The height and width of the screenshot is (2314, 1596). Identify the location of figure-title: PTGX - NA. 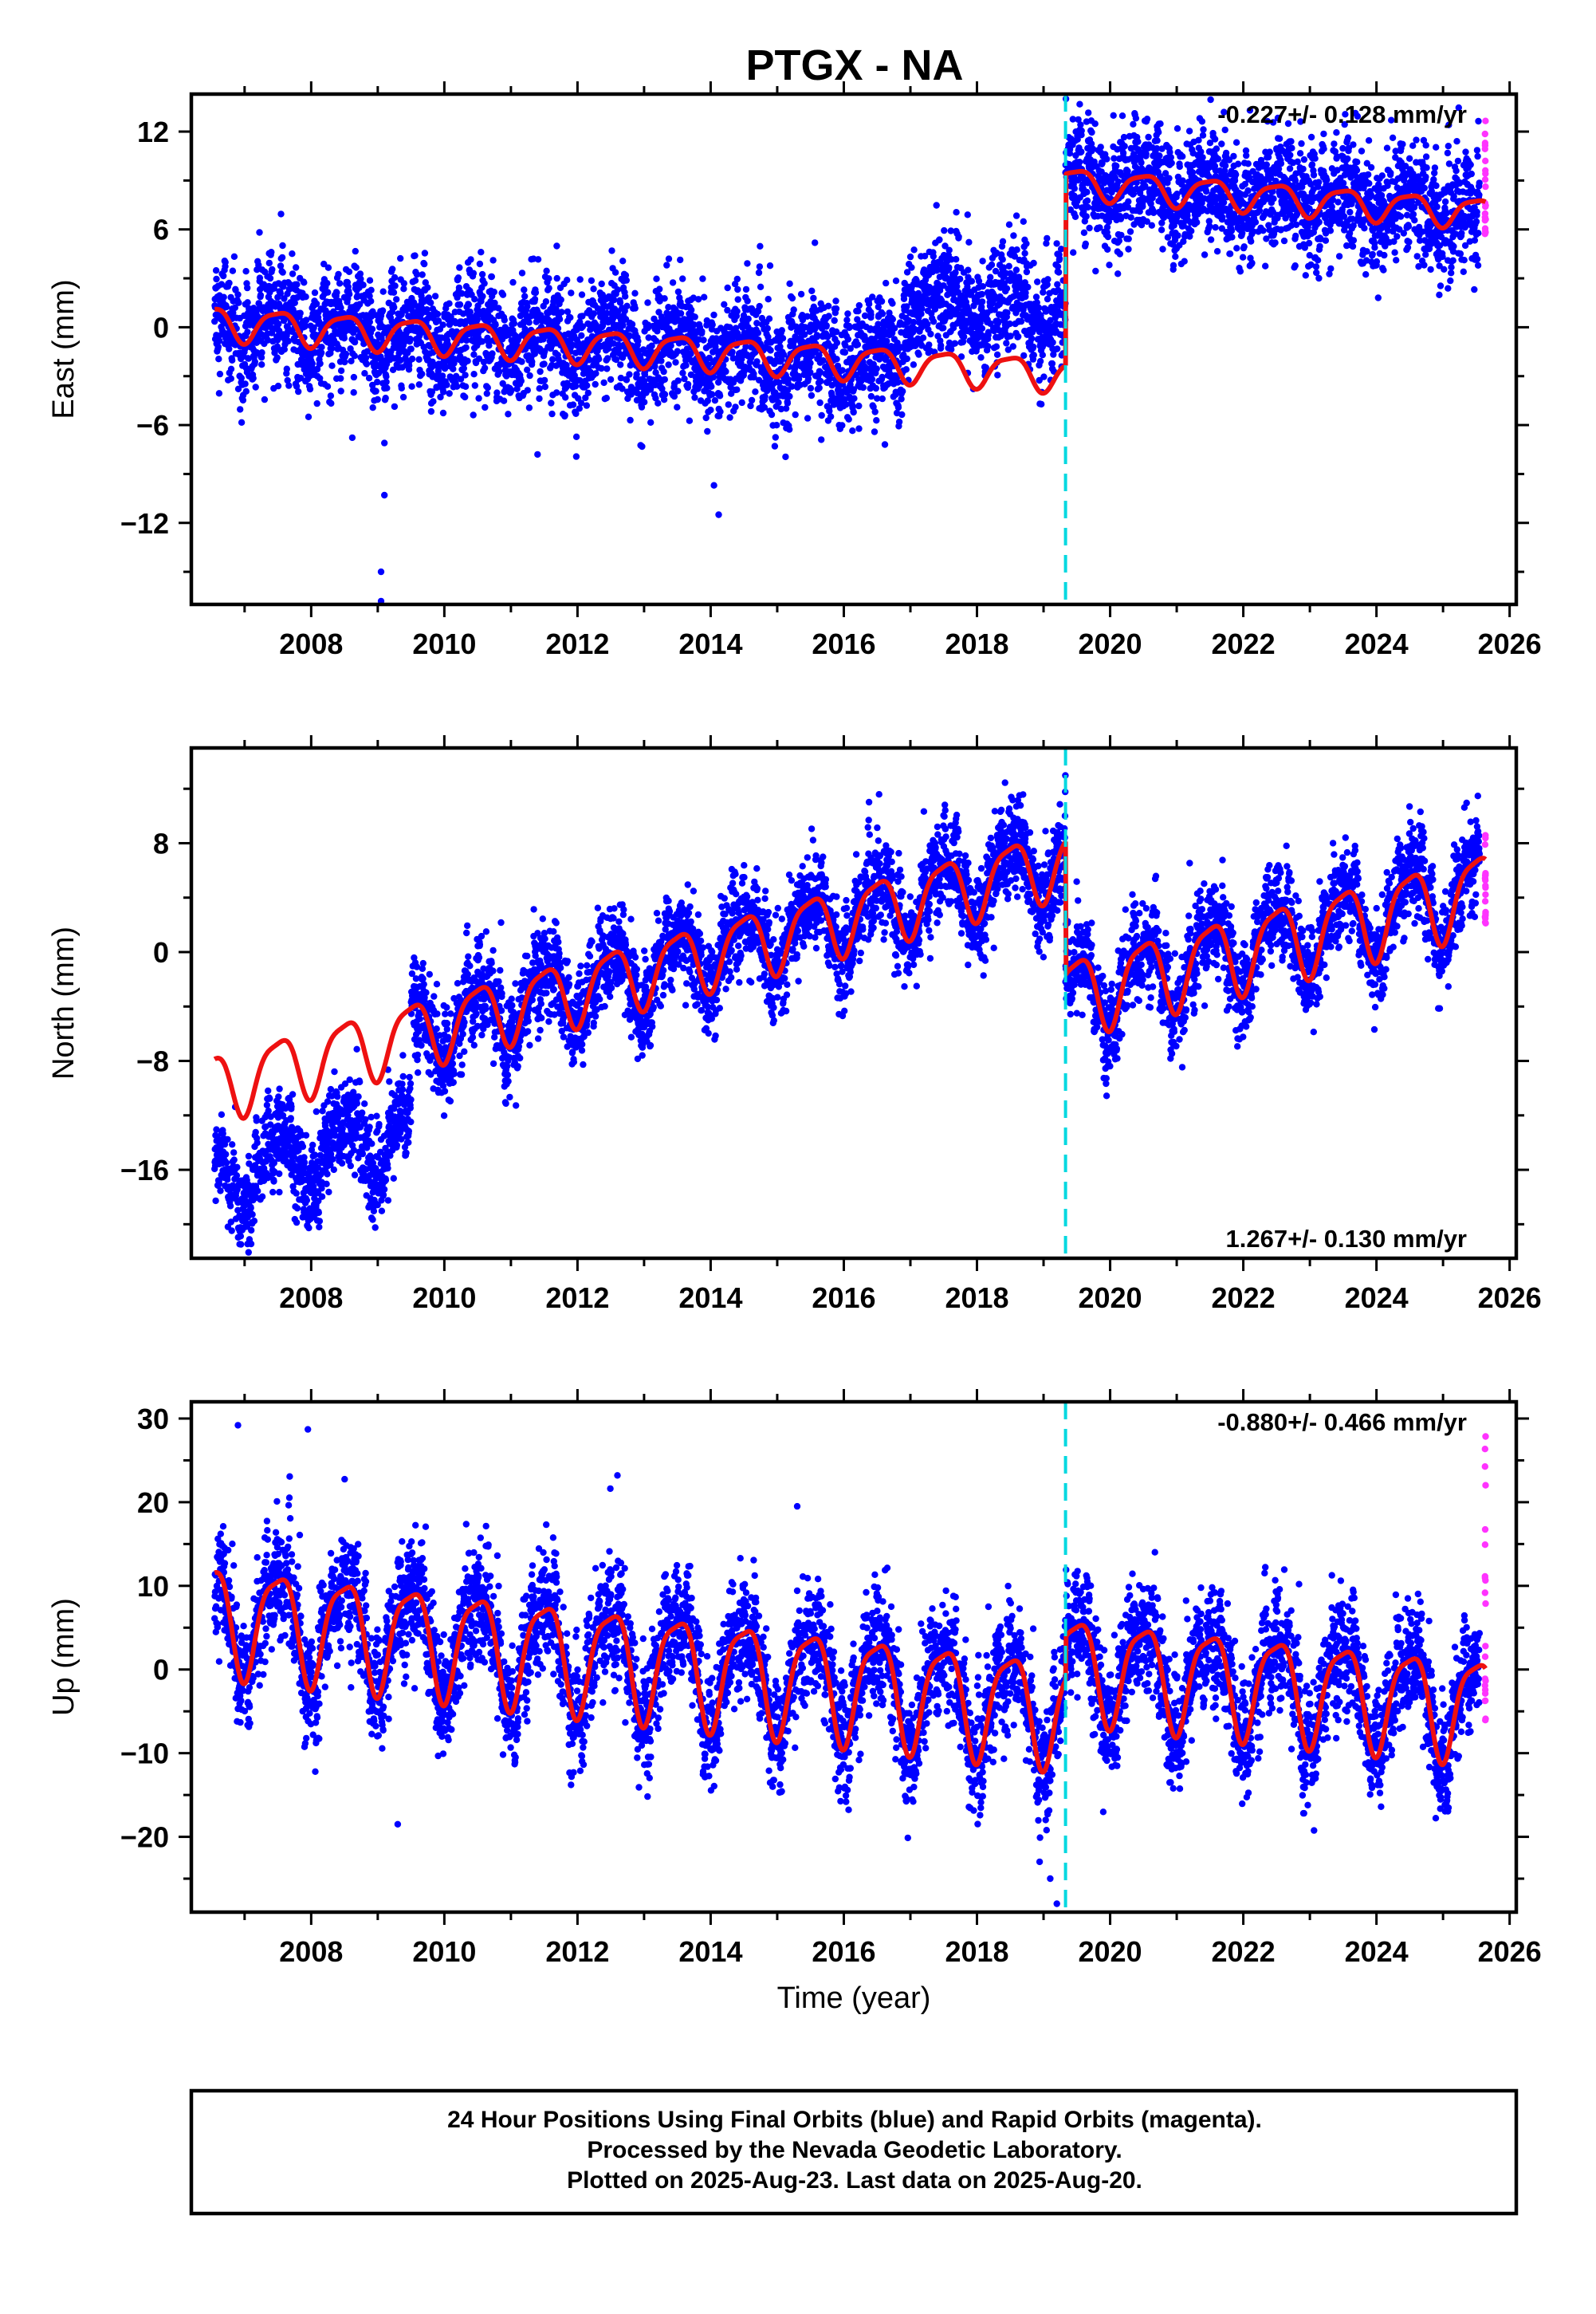
(854, 65).